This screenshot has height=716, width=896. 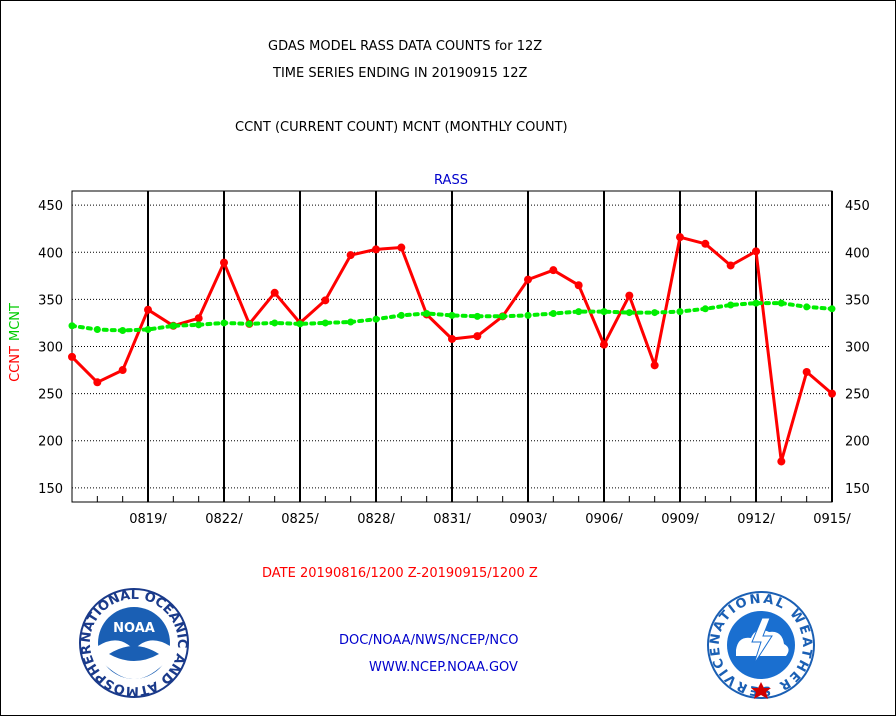 I want to click on x-tick-label-0822/: 0822/, so click(x=224, y=519).